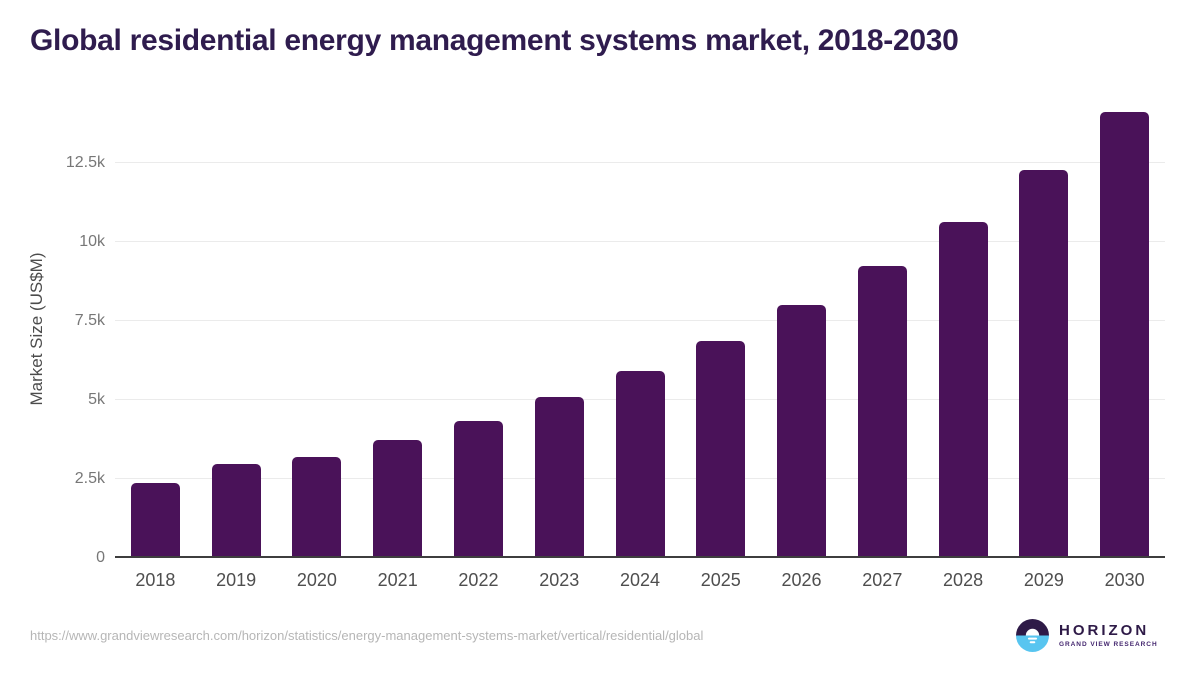 Image resolution: width=1200 pixels, height=675 pixels. I want to click on bar-2022, so click(478, 489).